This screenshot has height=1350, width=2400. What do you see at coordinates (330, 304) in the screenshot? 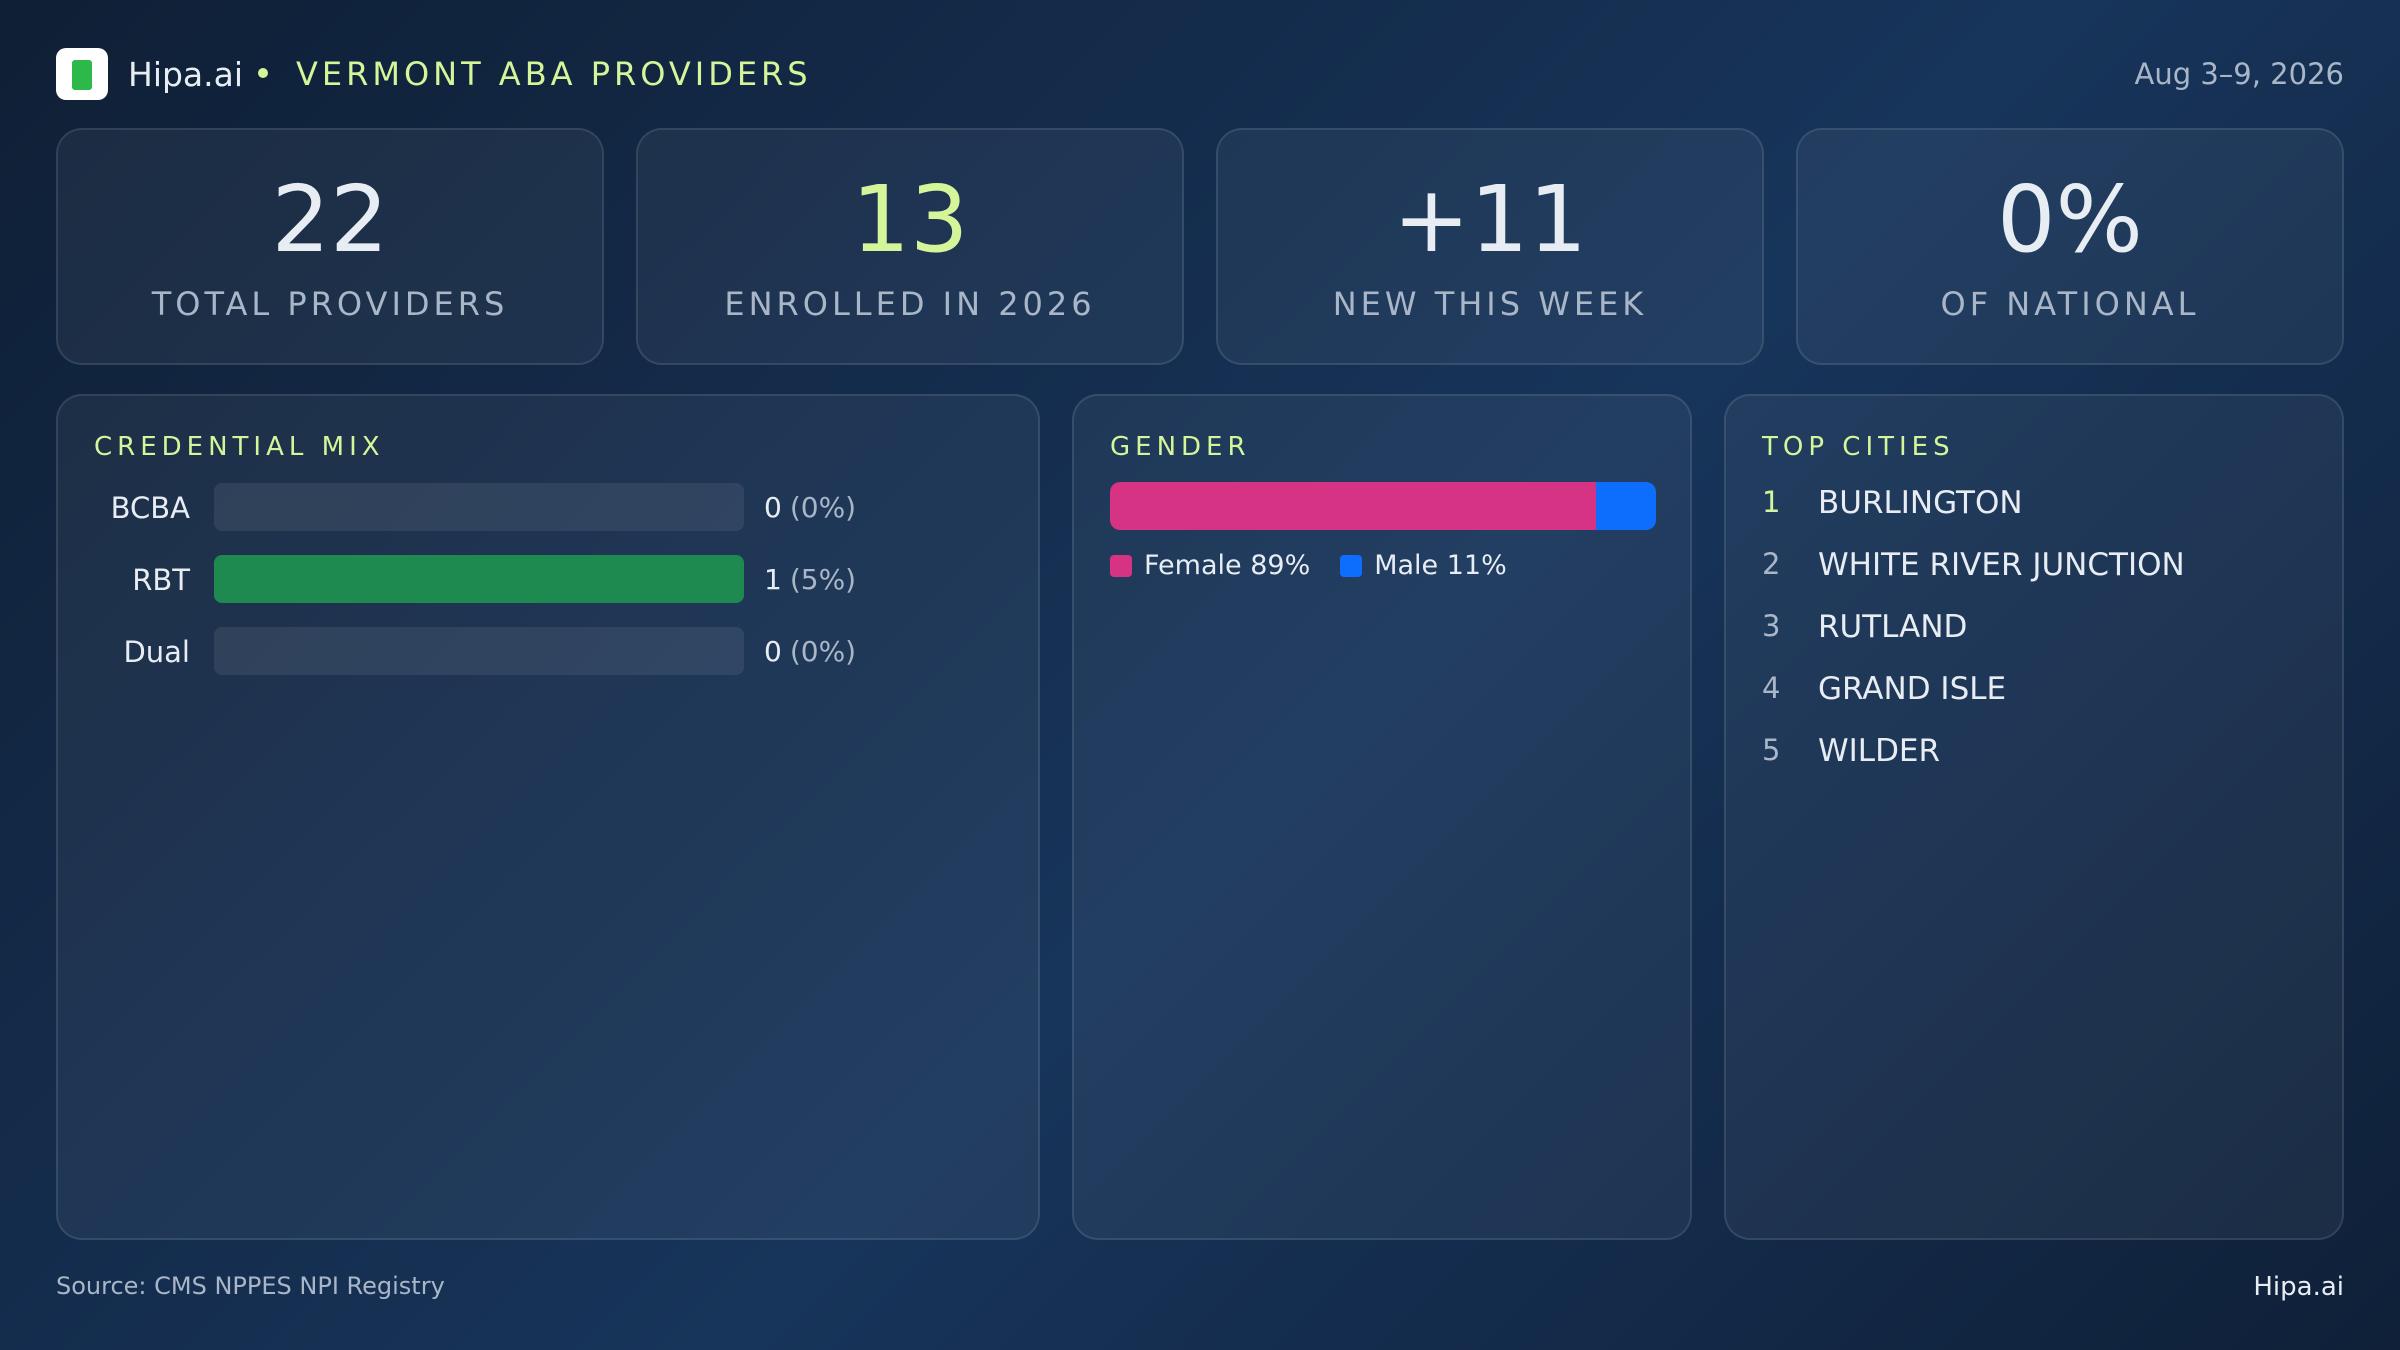
I see `stat-label: TOTAL PROVIDERS` at bounding box center [330, 304].